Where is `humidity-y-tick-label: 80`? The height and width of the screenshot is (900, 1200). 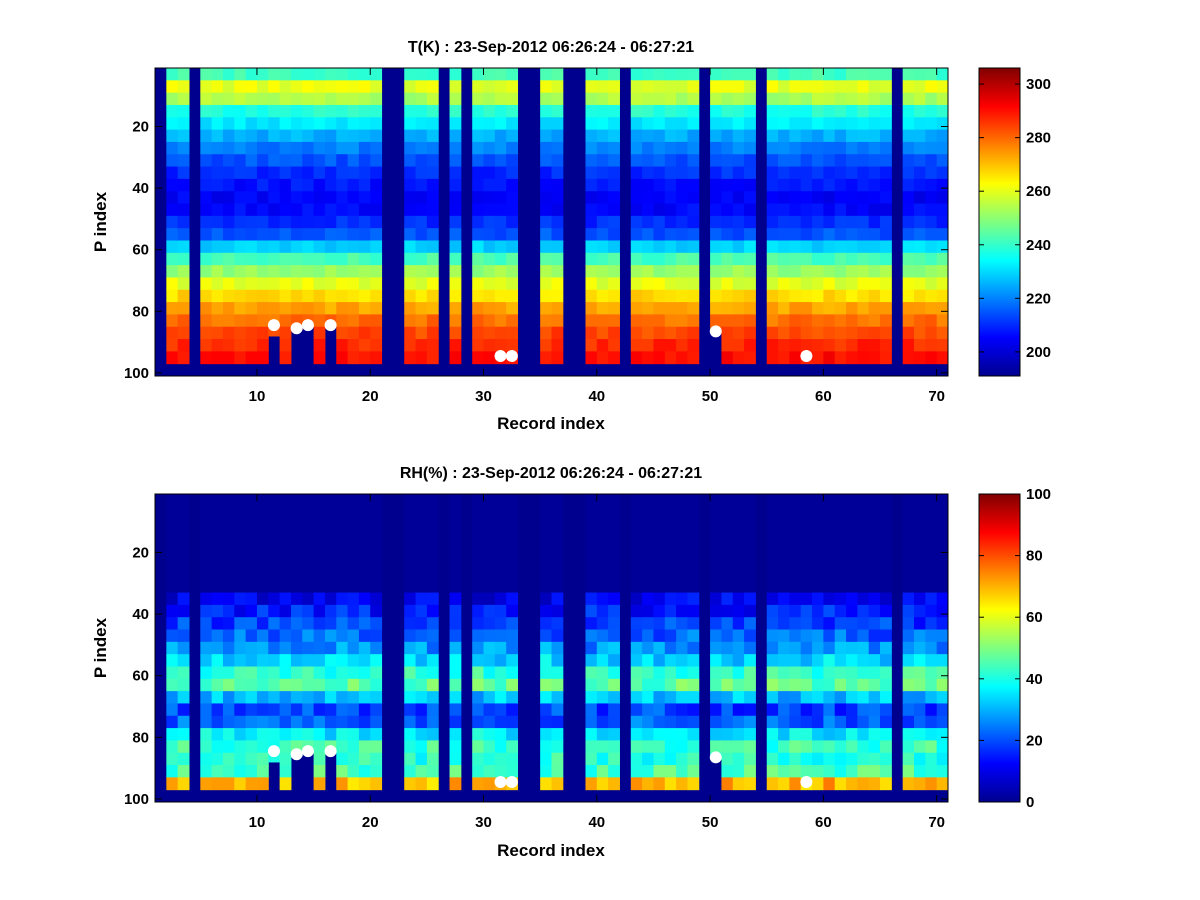
humidity-y-tick-label: 80 is located at coordinates (140, 737).